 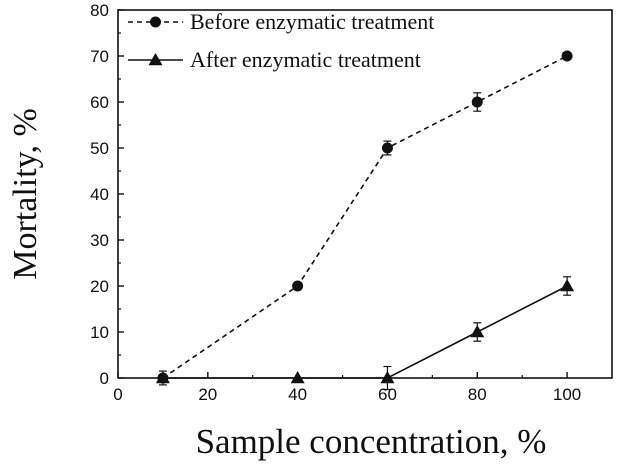 I want to click on x-axis-title: Sample concentration, %, so click(x=371, y=441).